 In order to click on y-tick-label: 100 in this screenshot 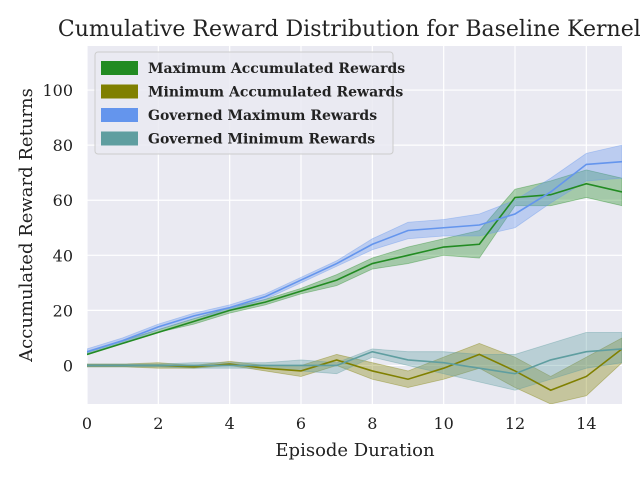, I will do `click(57, 90)`.